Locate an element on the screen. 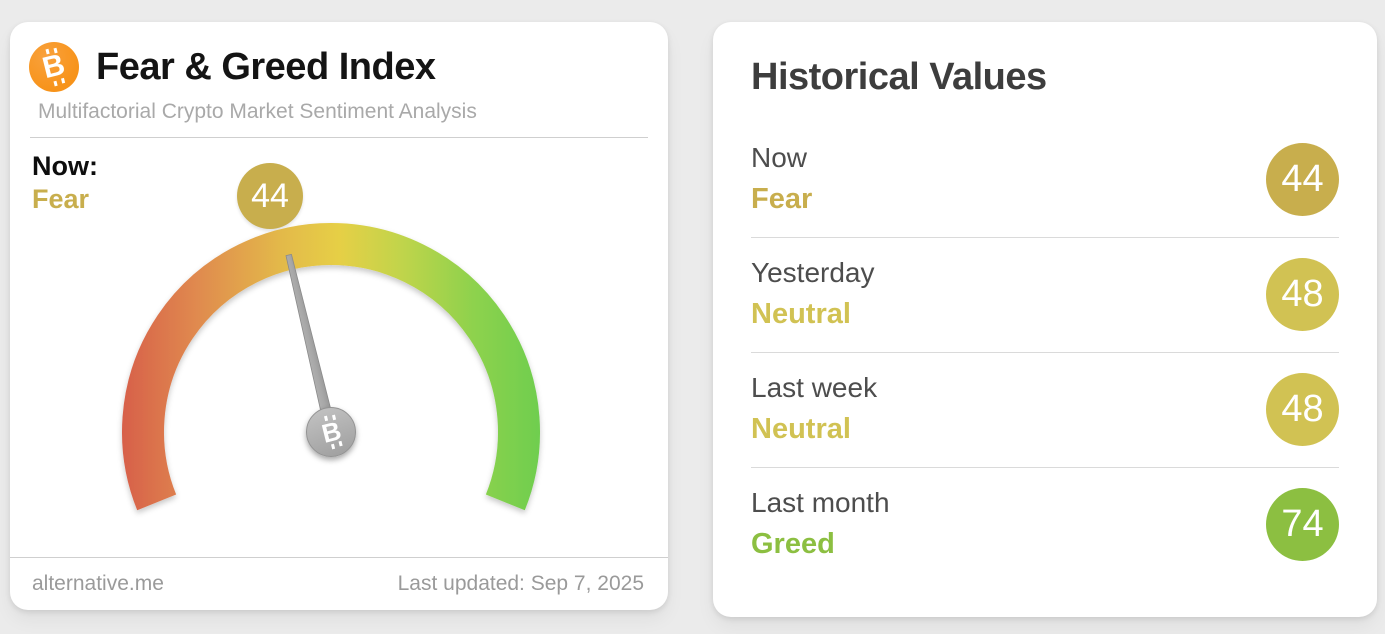  row-period-label: Last week is located at coordinates (814, 387).